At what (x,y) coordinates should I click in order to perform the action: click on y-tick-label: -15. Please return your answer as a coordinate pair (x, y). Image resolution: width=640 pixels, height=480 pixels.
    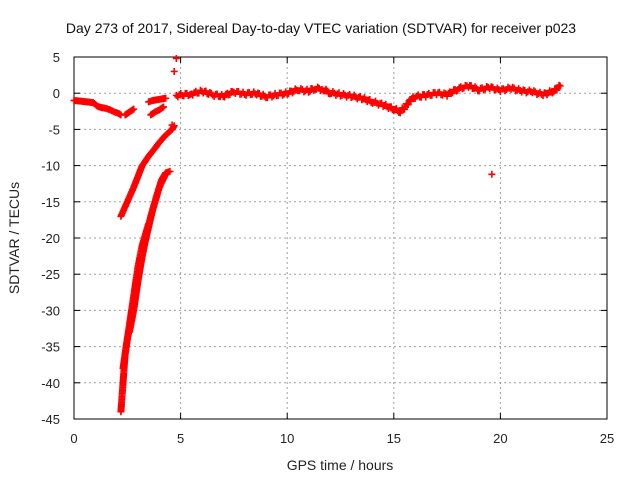
    Looking at the image, I should click on (50, 202).